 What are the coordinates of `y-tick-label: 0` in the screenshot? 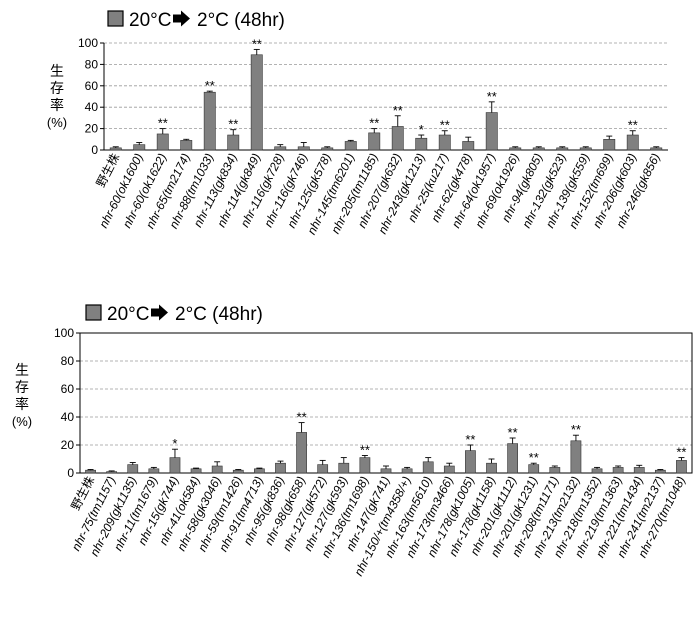 It's located at (70, 473).